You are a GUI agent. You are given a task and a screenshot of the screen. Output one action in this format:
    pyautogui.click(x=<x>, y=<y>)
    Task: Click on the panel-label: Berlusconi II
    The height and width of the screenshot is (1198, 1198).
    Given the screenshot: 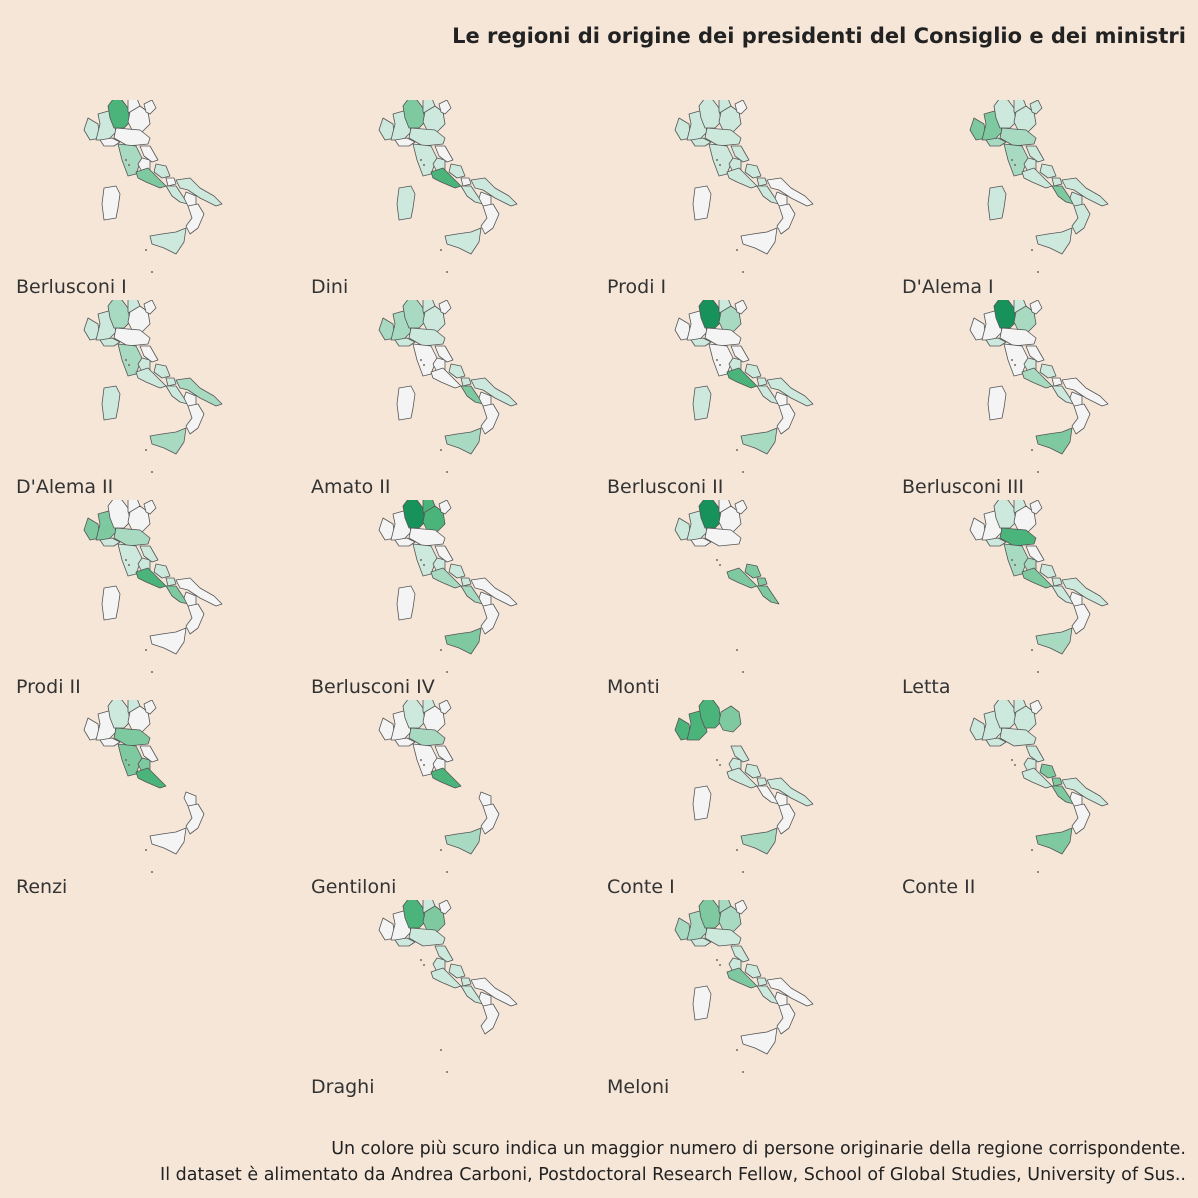 What is the action you would take?
    pyautogui.click(x=665, y=487)
    